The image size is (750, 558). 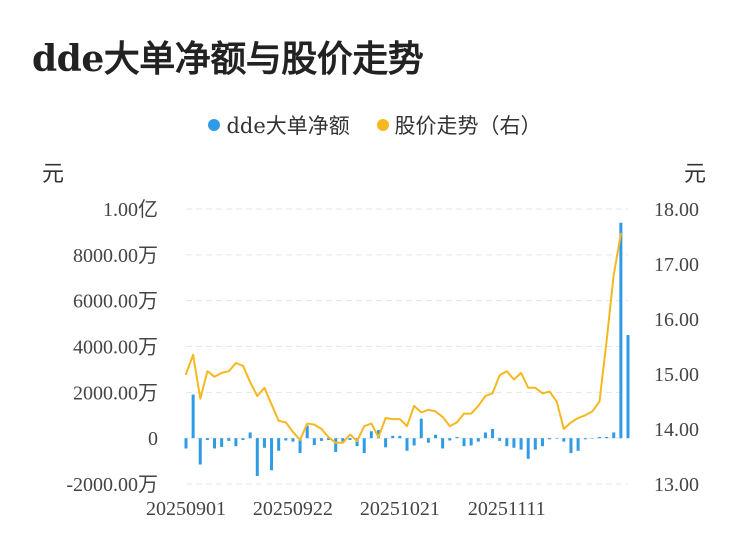 I want to click on legend-item-price: 股价走势（右）, so click(x=459, y=125).